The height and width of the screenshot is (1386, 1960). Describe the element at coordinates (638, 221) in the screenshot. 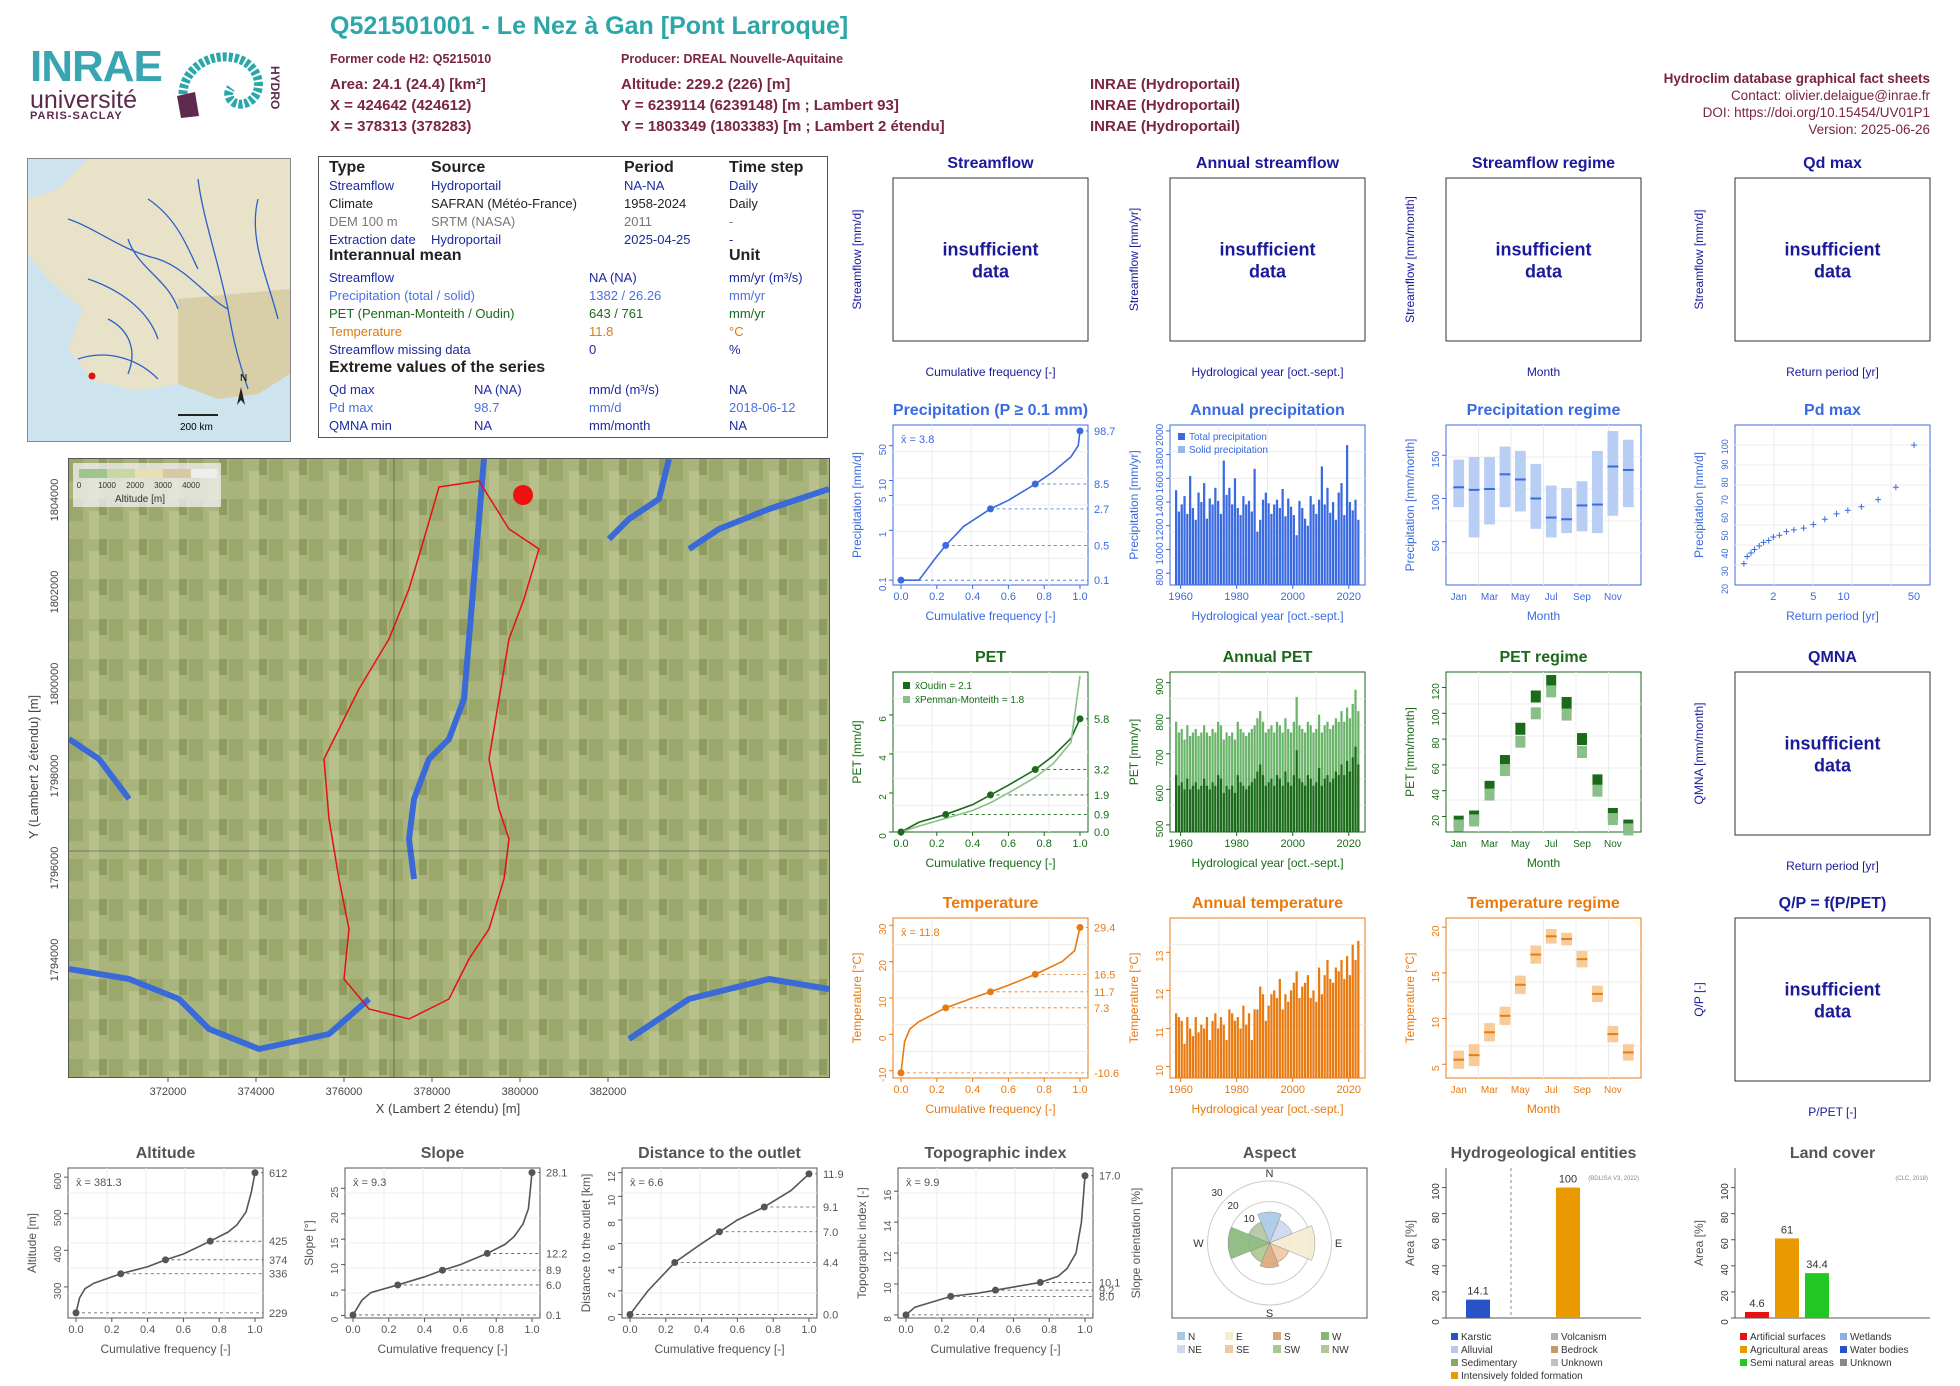

I see `period-cell: 2011` at that location.